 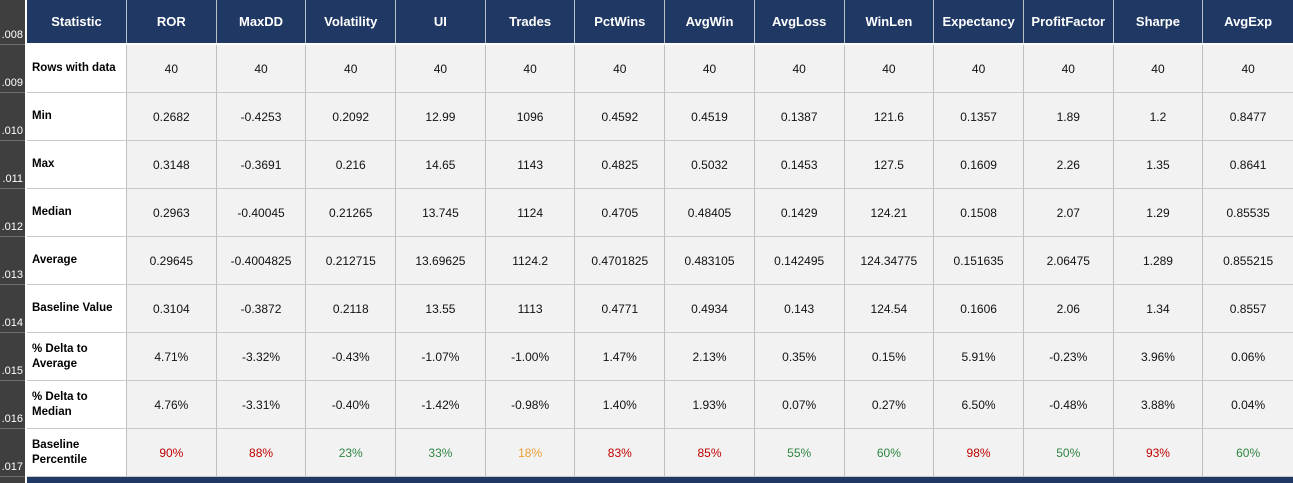 I want to click on row-number: .013, so click(x=12, y=261).